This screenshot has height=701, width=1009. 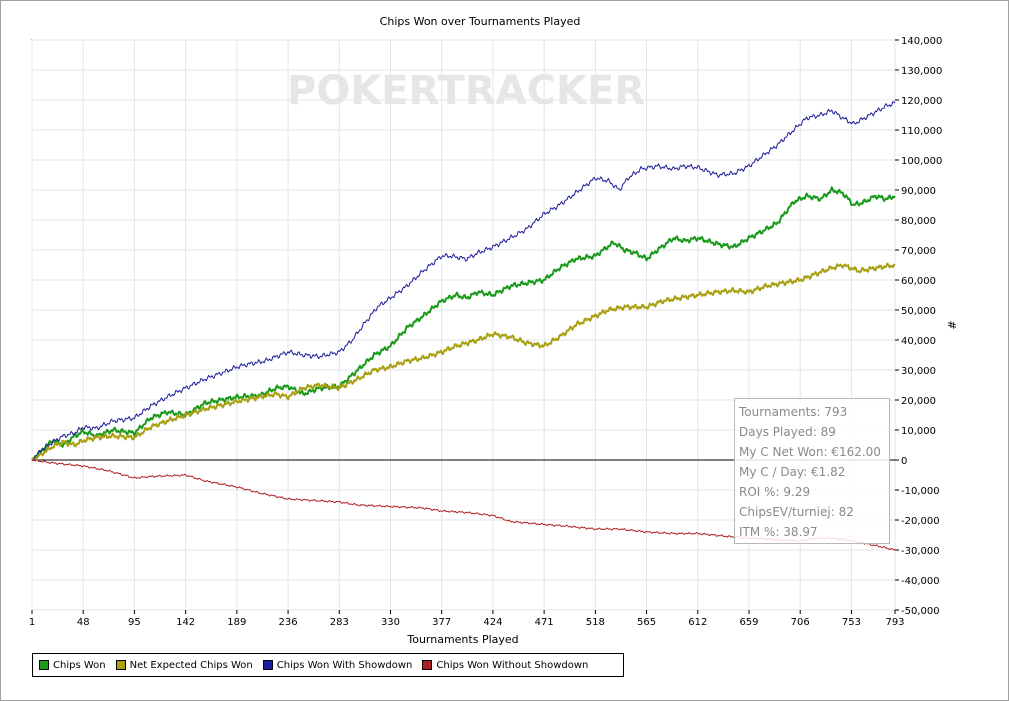 I want to click on x-tick-label: 95, so click(x=134, y=622).